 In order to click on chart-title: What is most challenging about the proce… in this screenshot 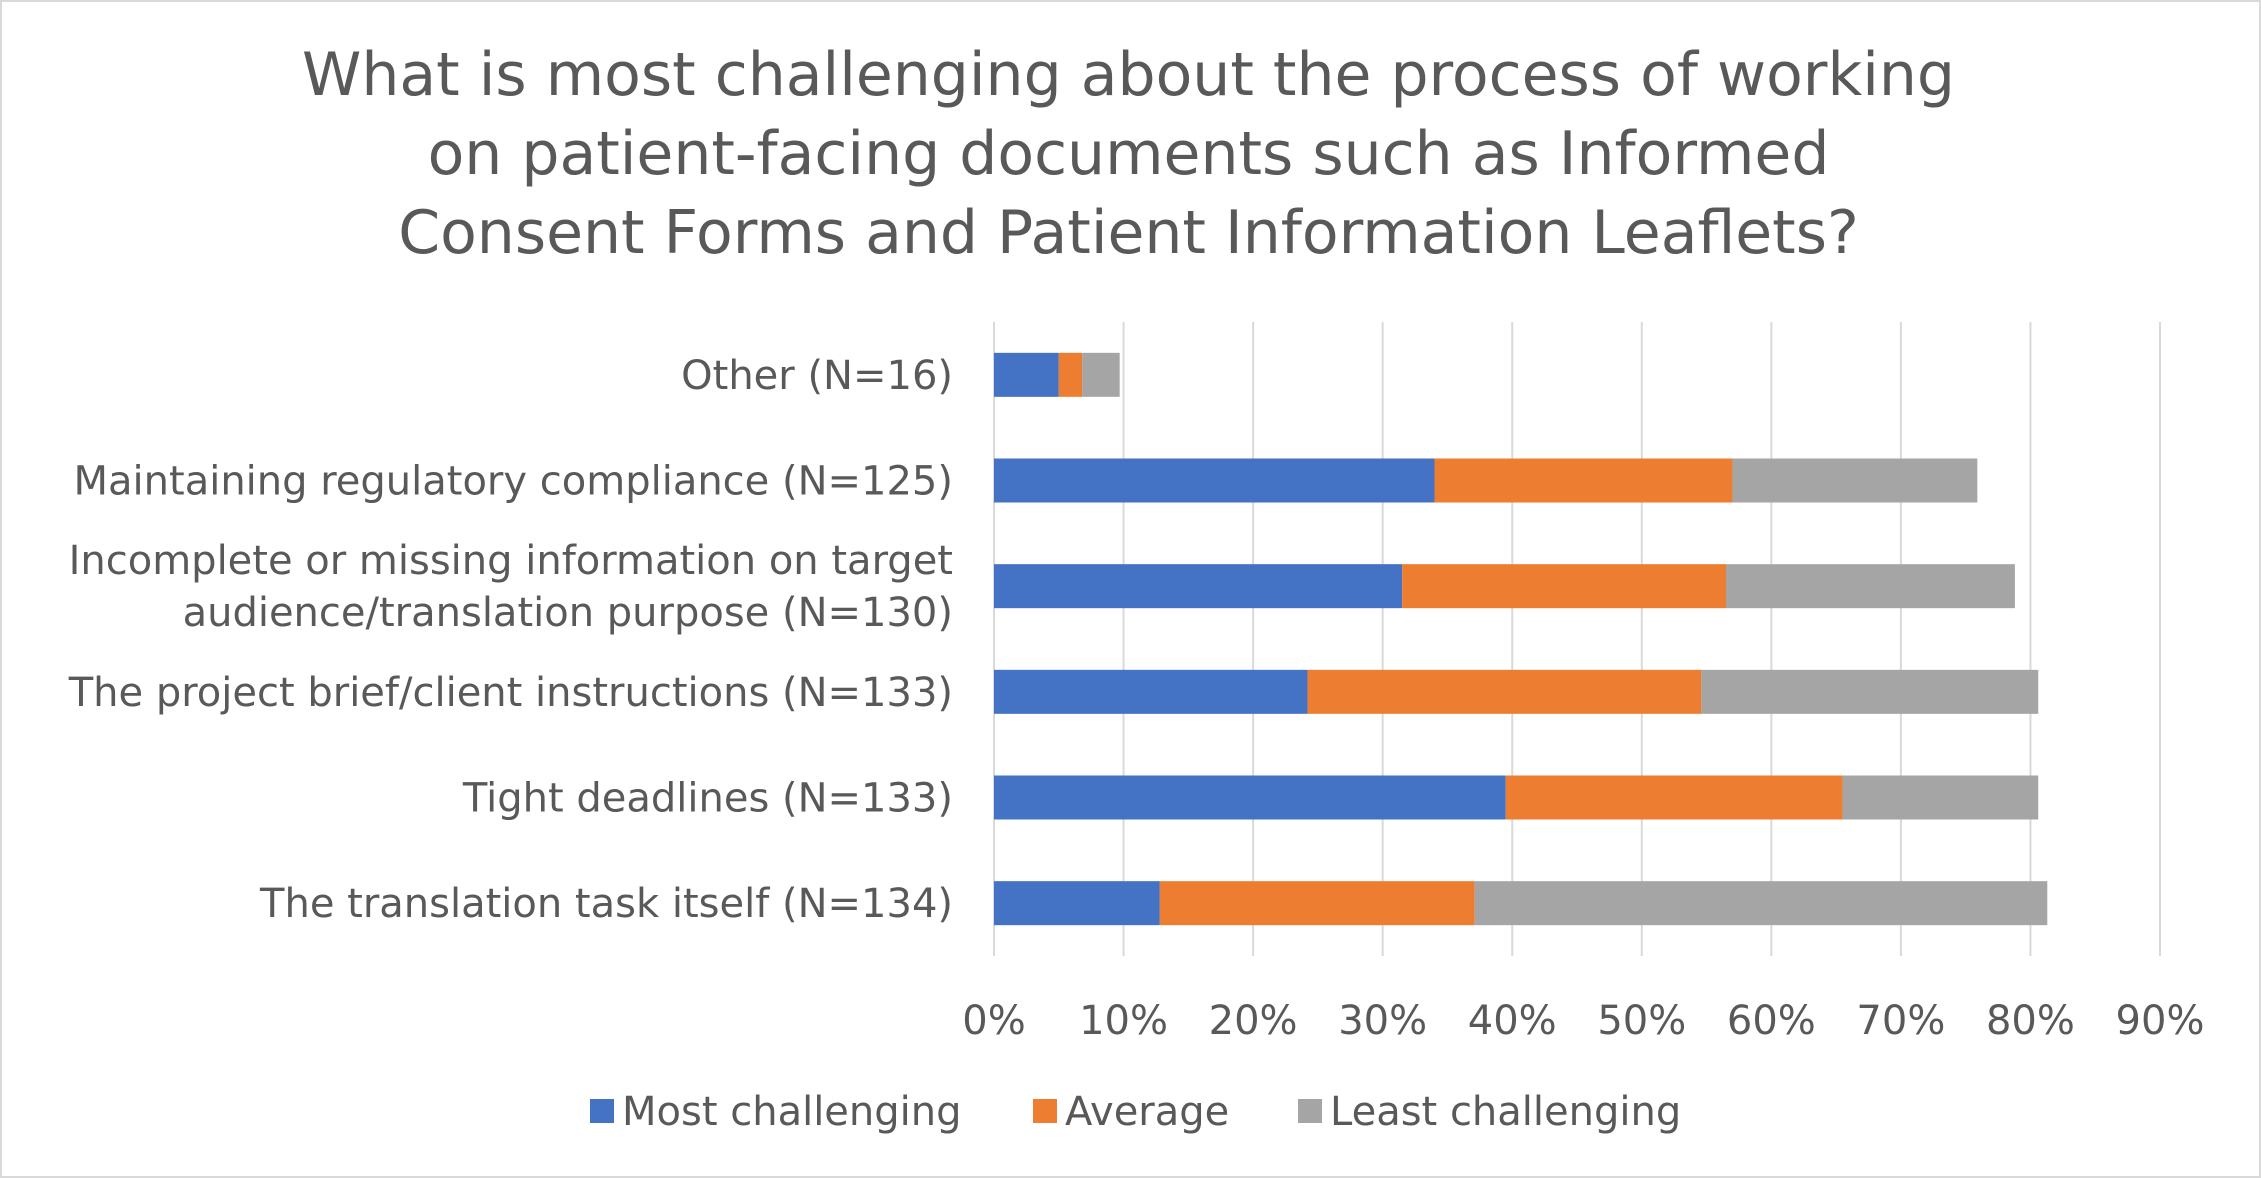, I will do `click(1128, 154)`.